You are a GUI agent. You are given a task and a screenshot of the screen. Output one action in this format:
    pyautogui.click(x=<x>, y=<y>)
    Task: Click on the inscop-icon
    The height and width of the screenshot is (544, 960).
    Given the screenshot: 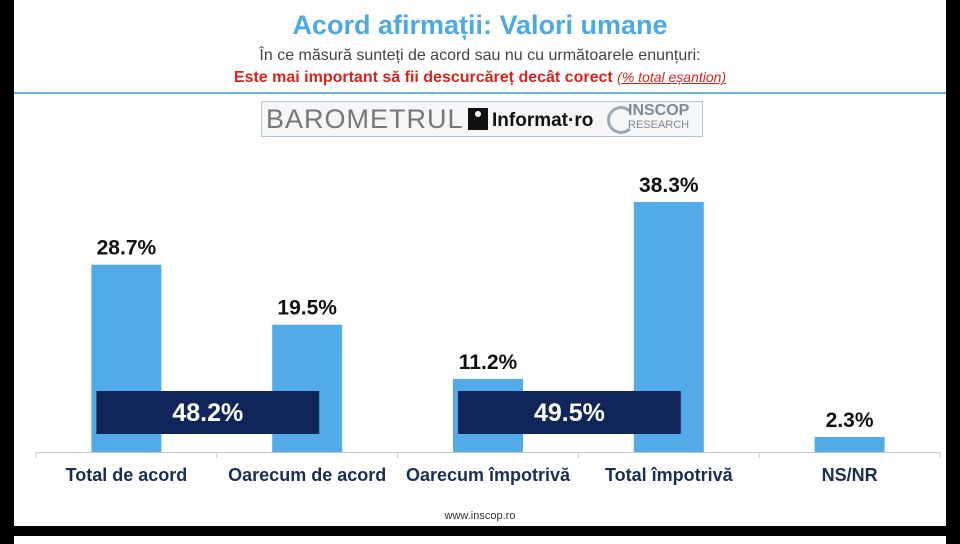 What is the action you would take?
    pyautogui.click(x=621, y=120)
    